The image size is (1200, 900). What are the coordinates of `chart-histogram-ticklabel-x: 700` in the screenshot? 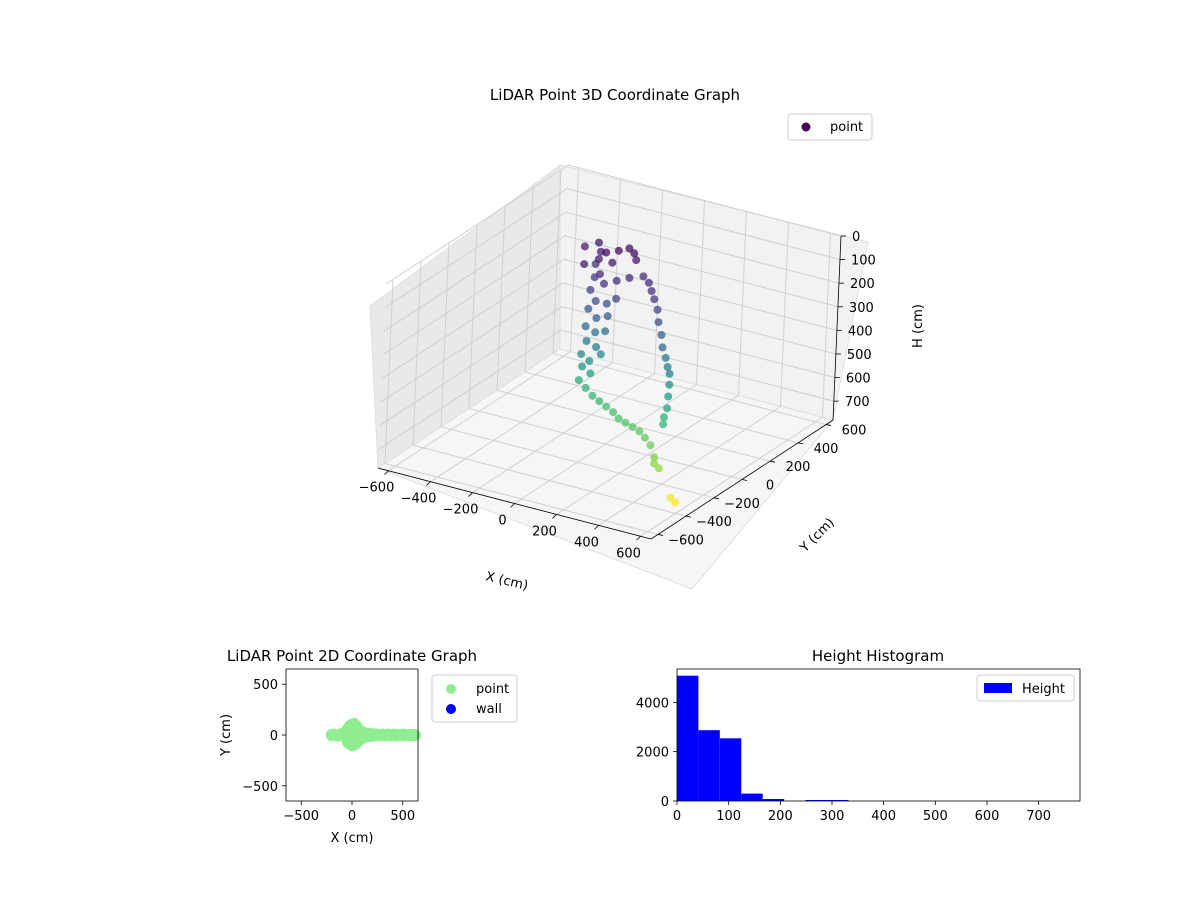 It's located at (1038, 816).